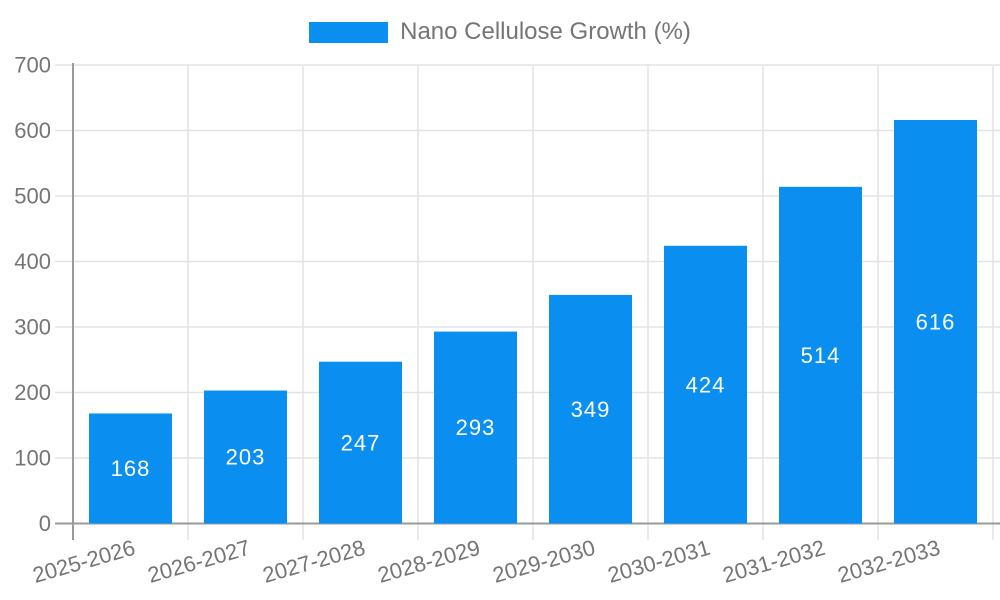 The image size is (1000, 600). I want to click on bar-2028-2029, so click(475, 427).